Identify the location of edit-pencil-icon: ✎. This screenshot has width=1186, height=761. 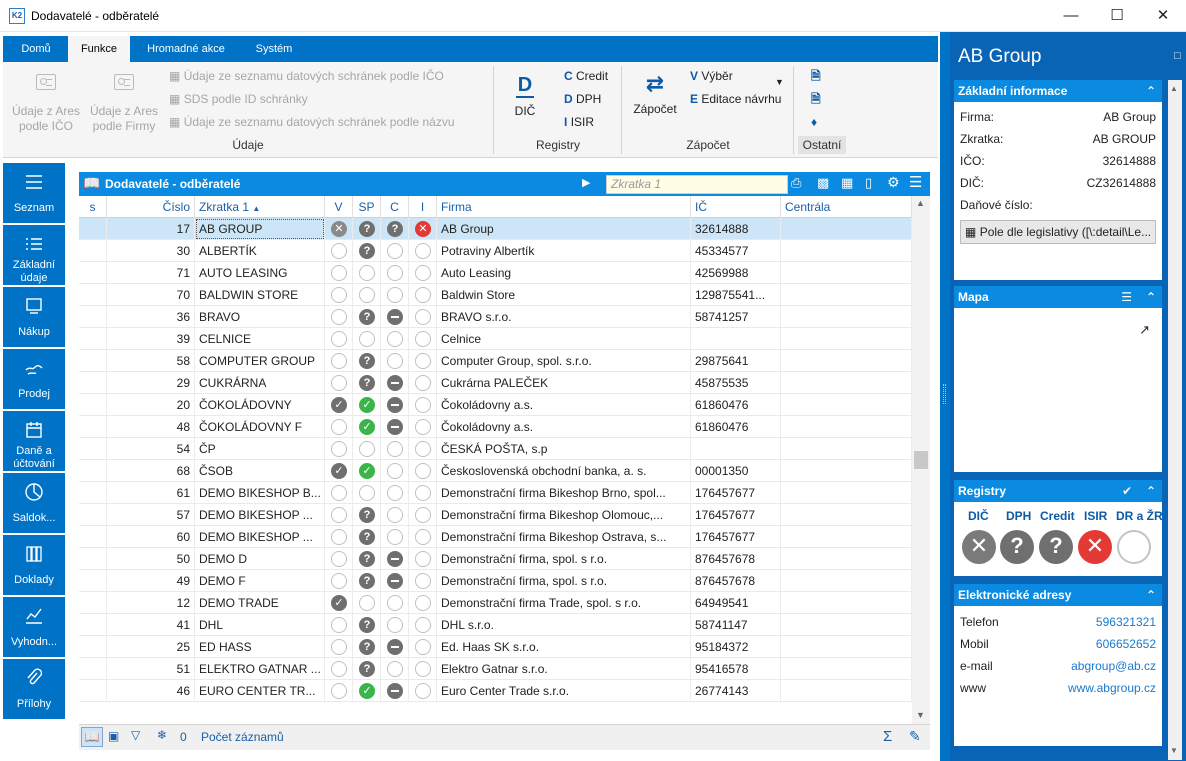
(915, 736).